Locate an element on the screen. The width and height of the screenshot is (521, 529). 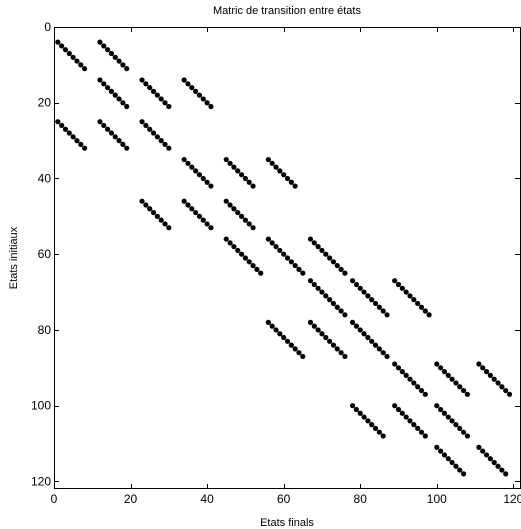
x-axis-title: Etats finals is located at coordinates (287, 523).